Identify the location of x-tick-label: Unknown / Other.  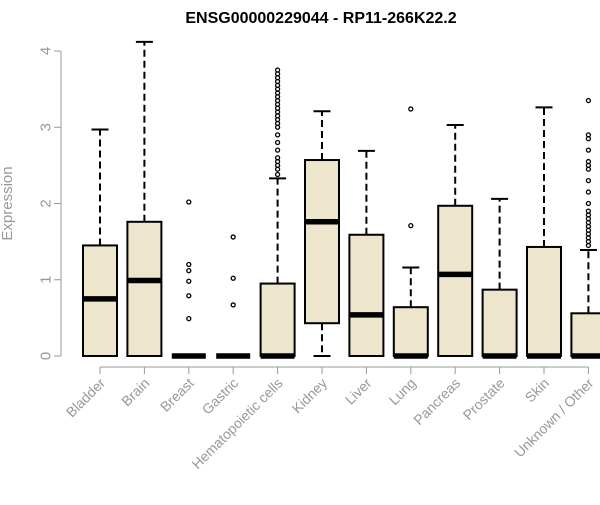
(554, 418).